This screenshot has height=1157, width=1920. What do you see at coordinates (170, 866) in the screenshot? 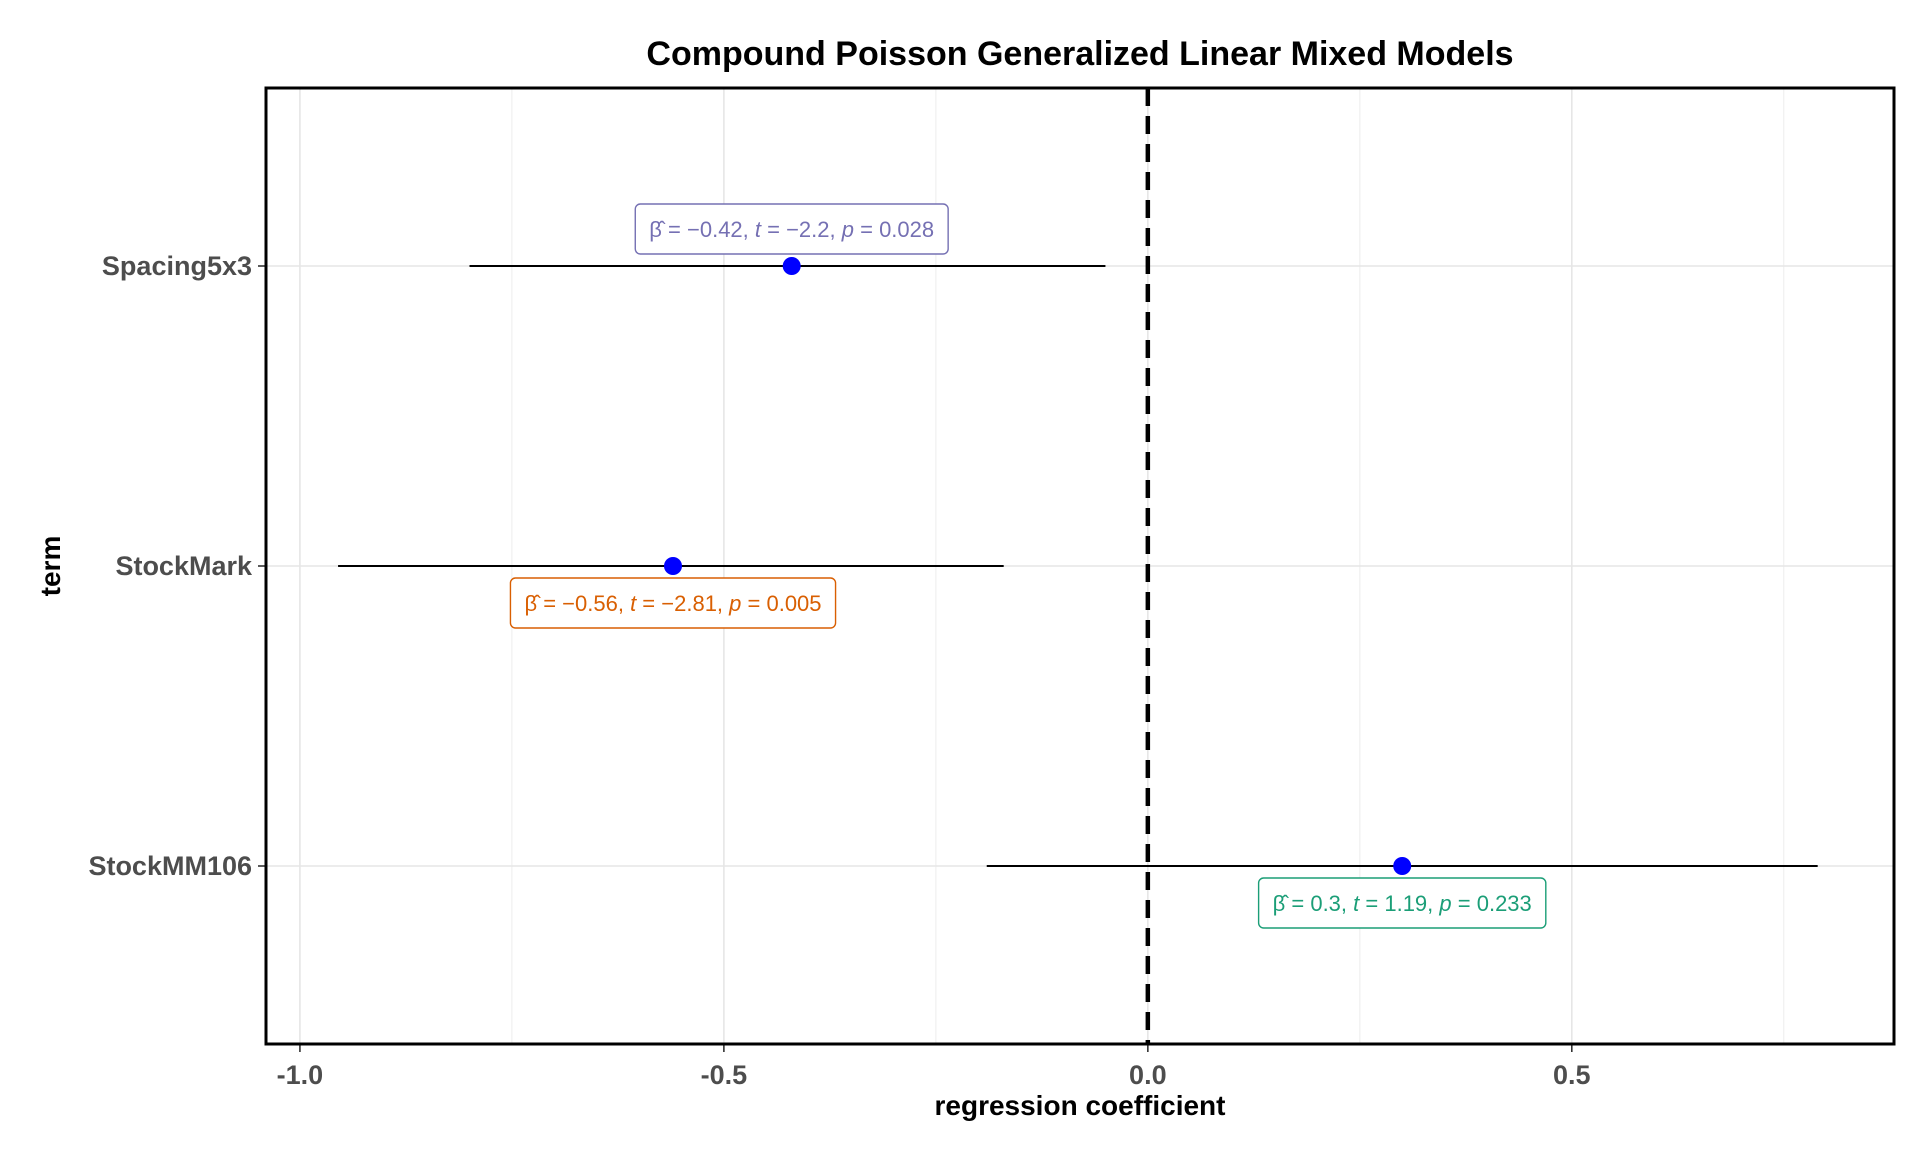
I see `y-tick-label: StockMM106` at bounding box center [170, 866].